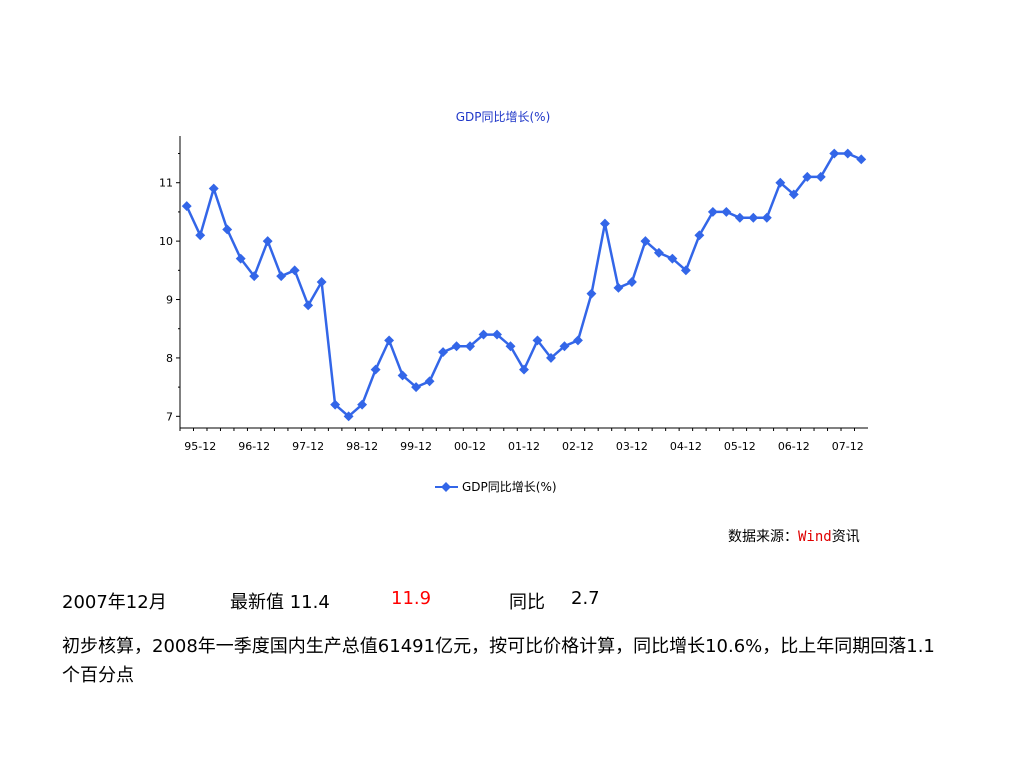  What do you see at coordinates (794, 446) in the screenshot?
I see `x-tick-label: 06-12` at bounding box center [794, 446].